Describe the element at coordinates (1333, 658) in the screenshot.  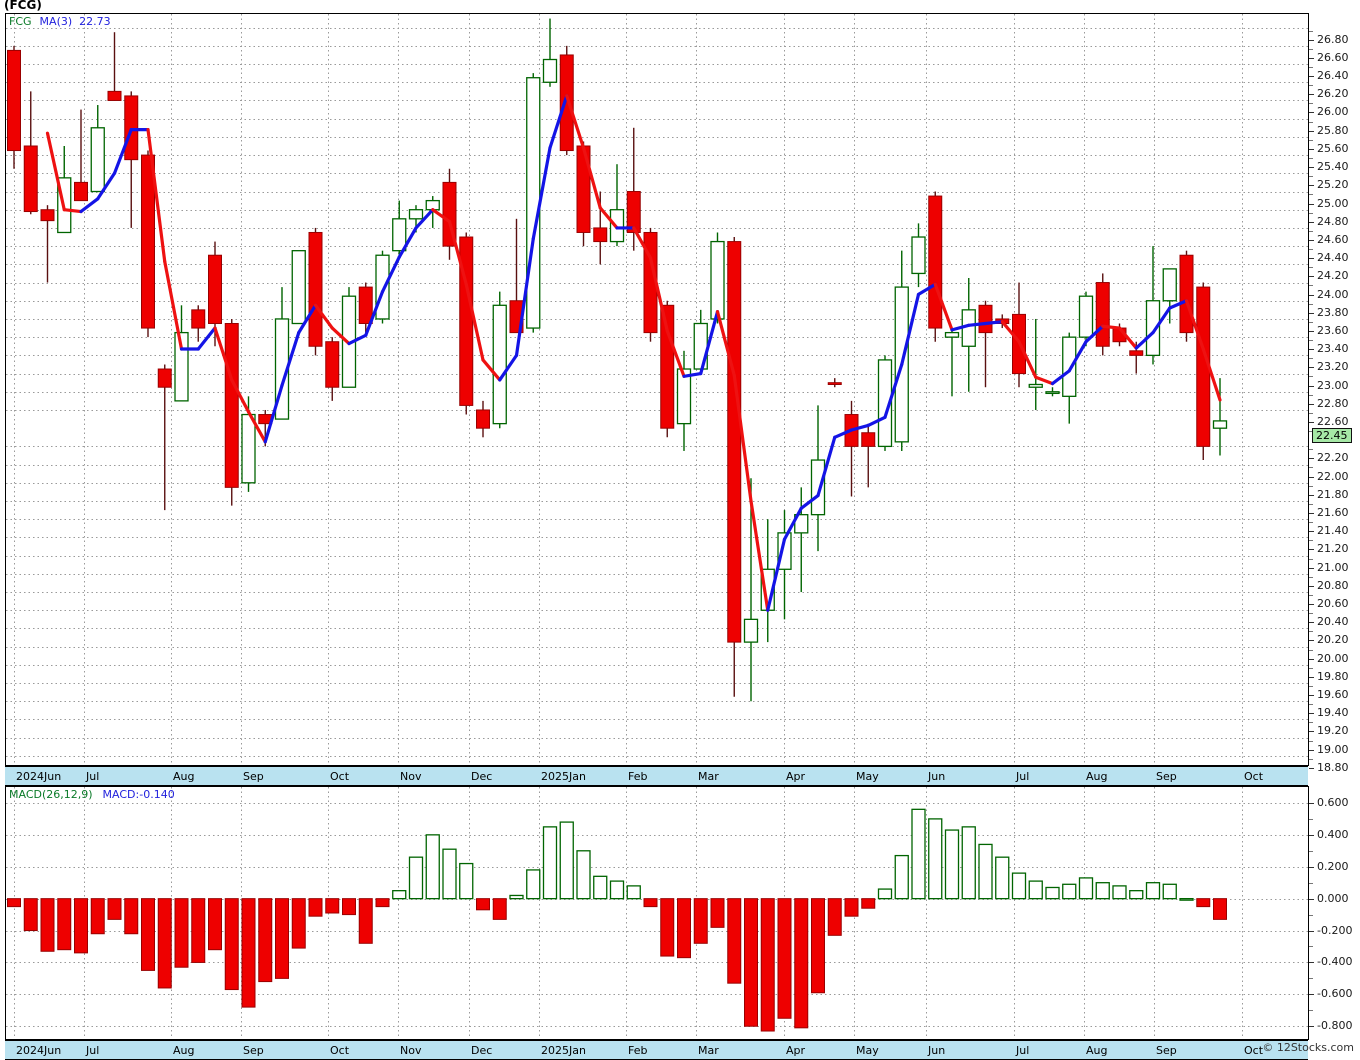
I see `price-axis-label: 20.00` at that location.